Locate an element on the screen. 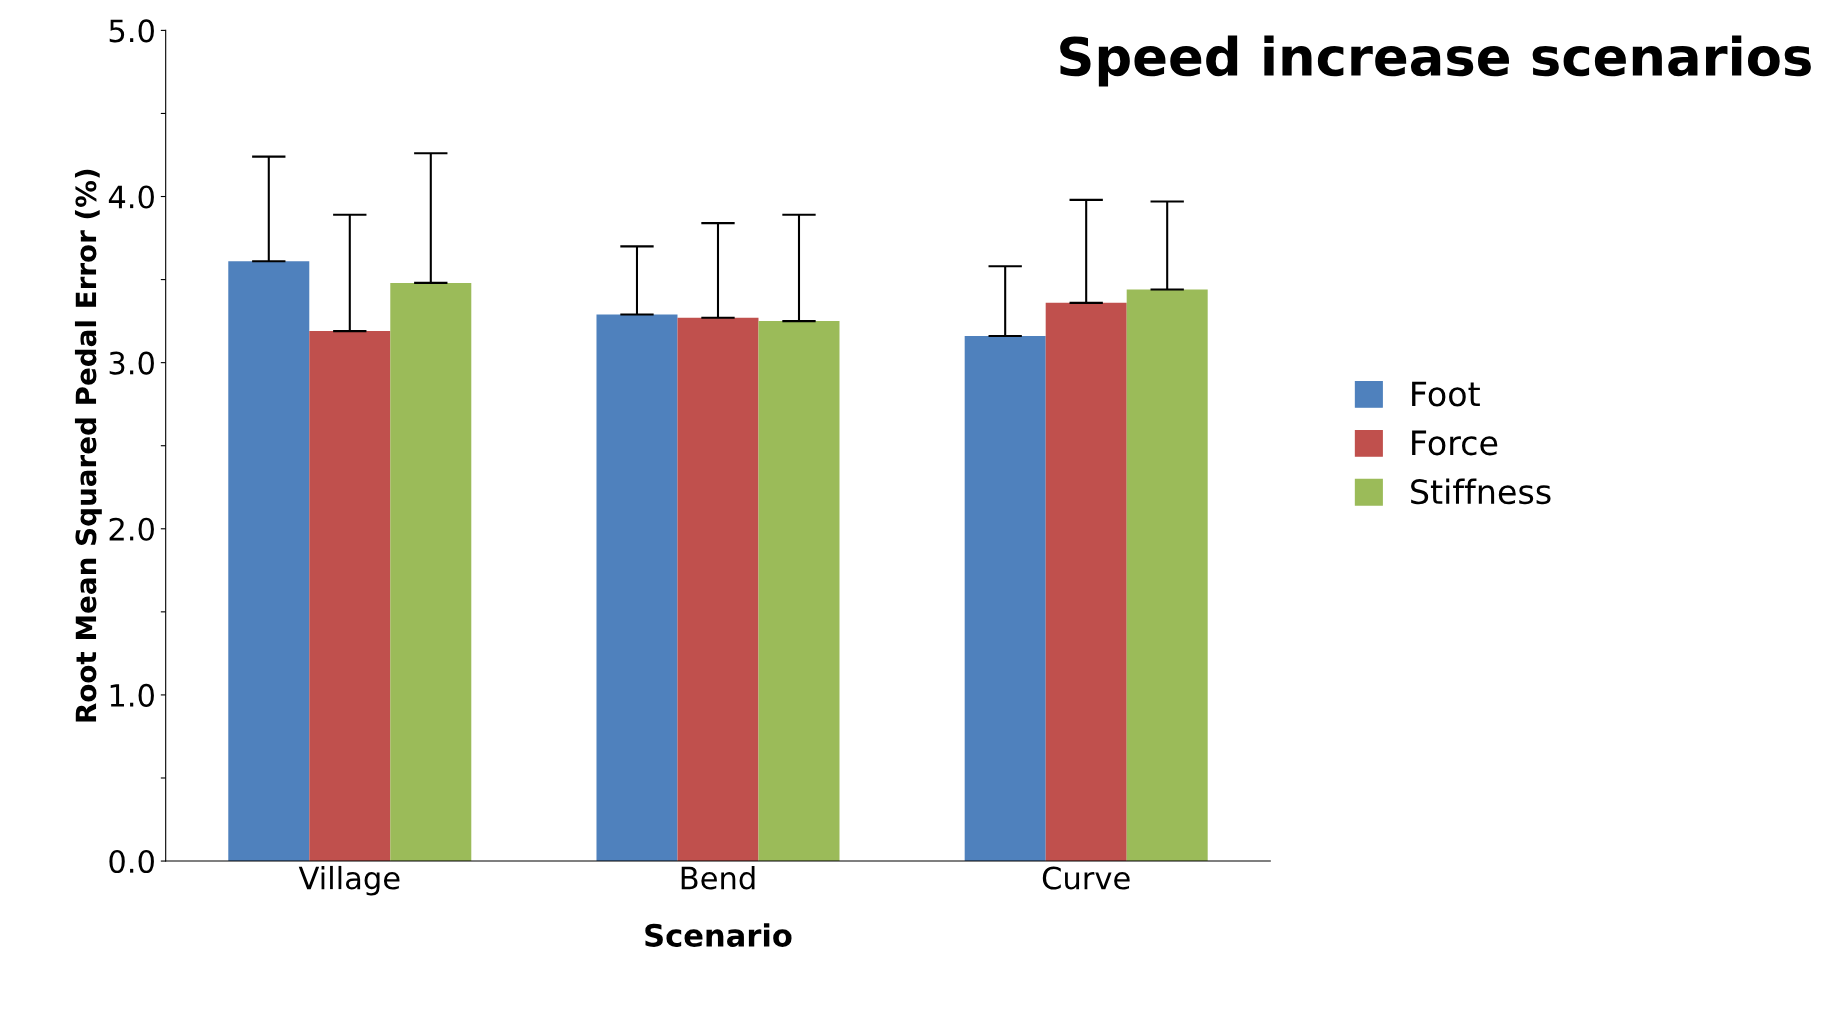 The image size is (1841, 1013). y-tick-label: 2.0 is located at coordinates (131, 529).